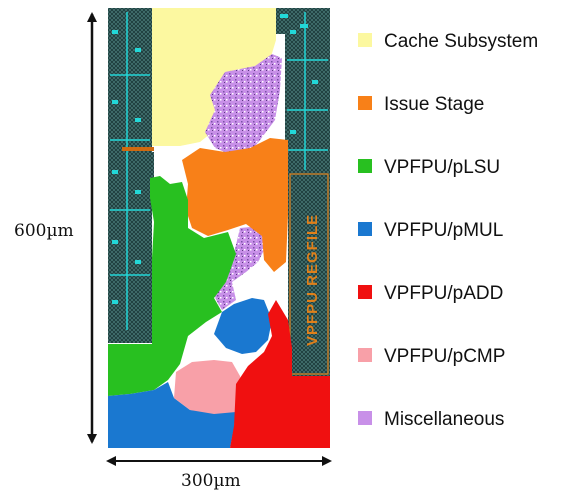 The image size is (576, 491). What do you see at coordinates (434, 104) in the screenshot?
I see `legend-label: Issue Stage` at bounding box center [434, 104].